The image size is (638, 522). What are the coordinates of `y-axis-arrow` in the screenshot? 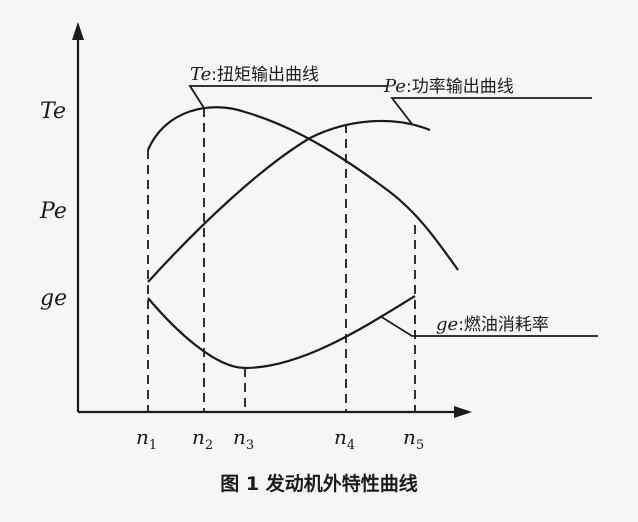 It's located at (78, 31).